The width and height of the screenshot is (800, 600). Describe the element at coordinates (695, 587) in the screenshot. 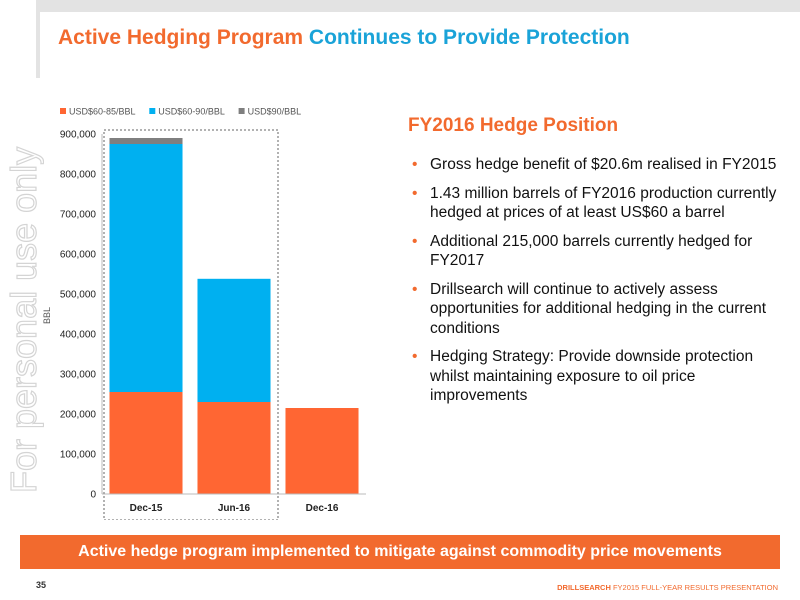

I see `footer-presentation: FY2015 FULL-YEAR RESULTS PRESENTATION` at that location.